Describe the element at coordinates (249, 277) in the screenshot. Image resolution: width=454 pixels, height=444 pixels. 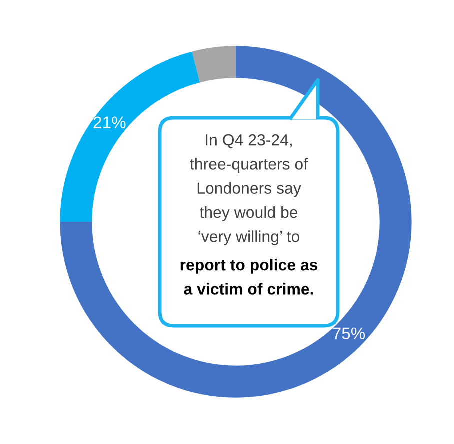
I see `text: report to police as a victim of crime.` at that location.